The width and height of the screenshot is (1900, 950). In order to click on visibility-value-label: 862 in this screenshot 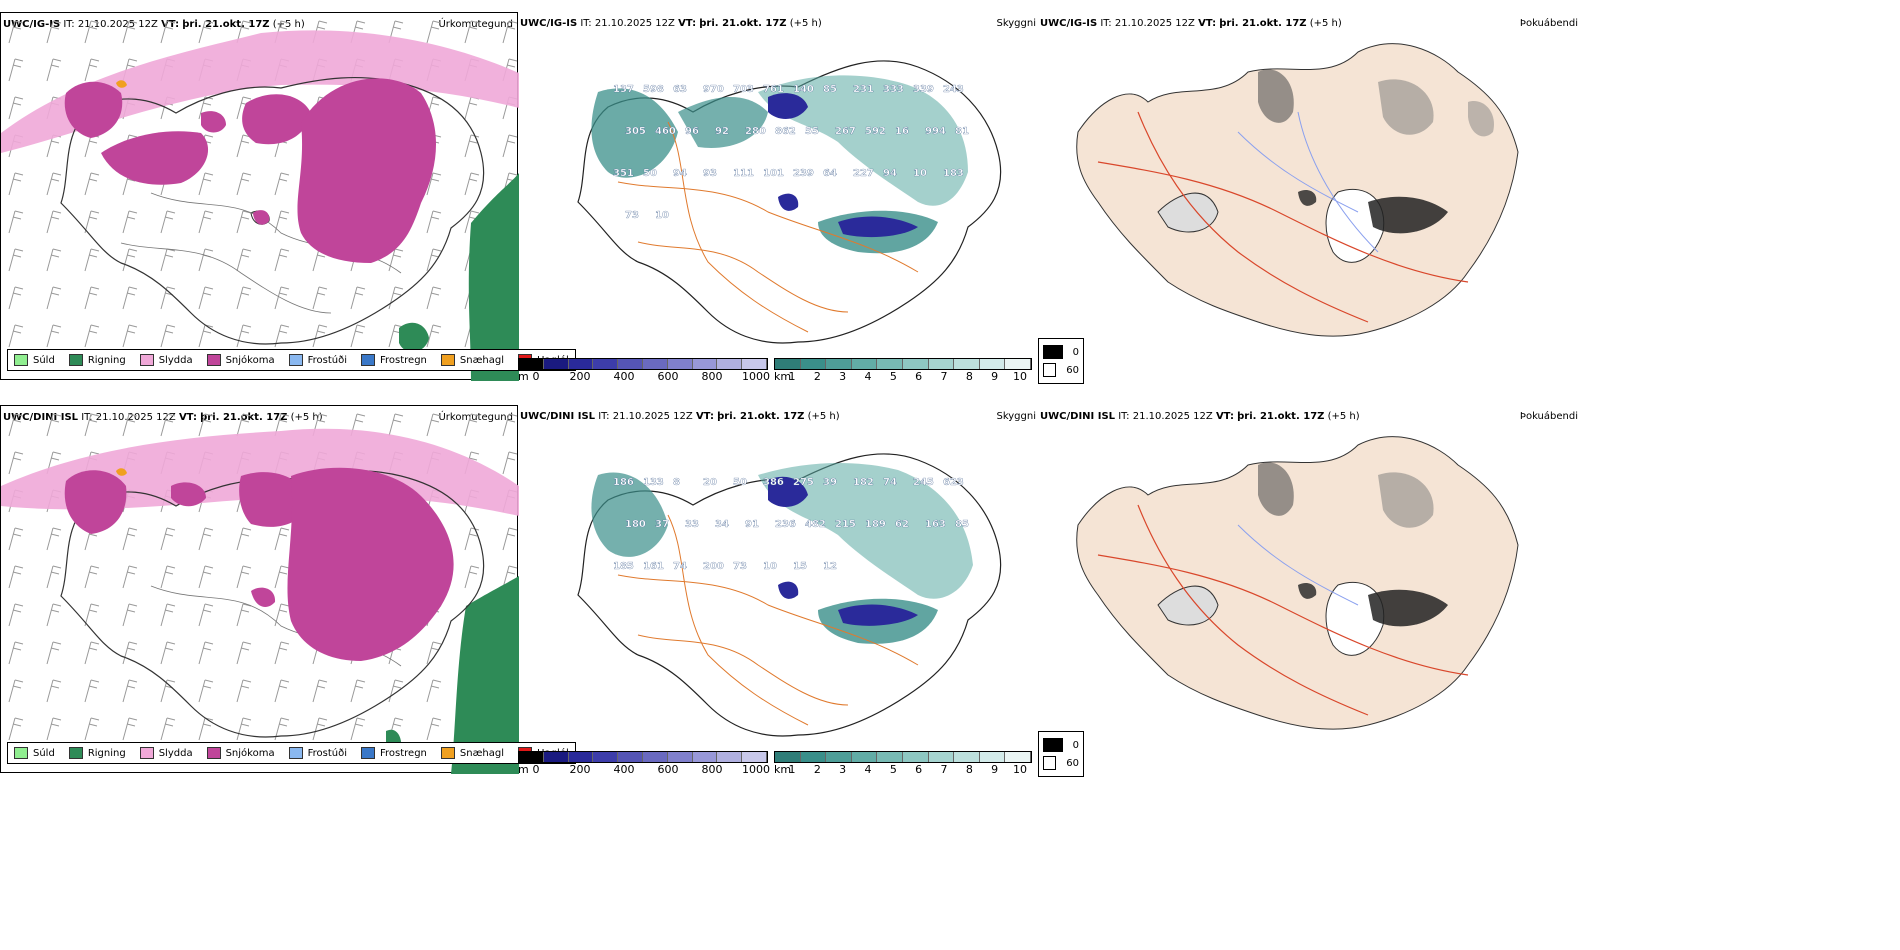, I will do `click(785, 131)`.